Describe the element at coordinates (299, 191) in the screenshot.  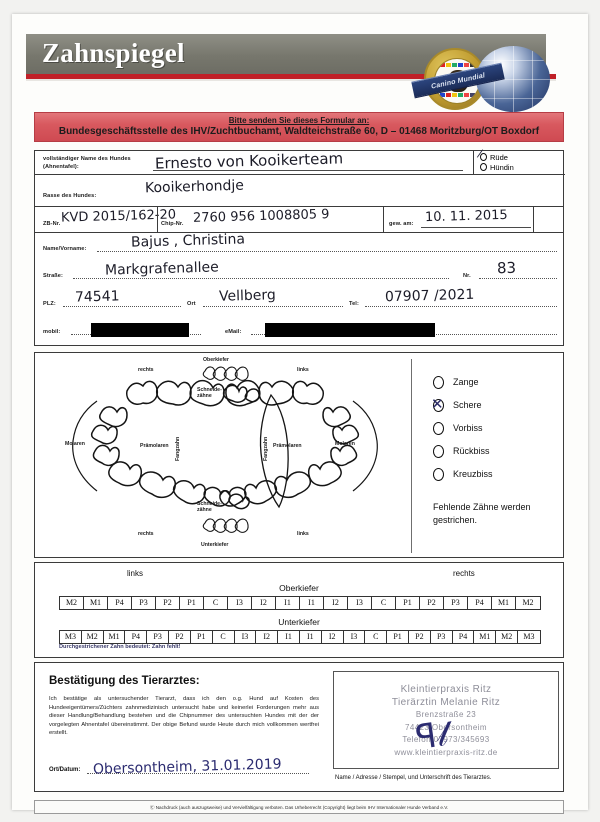
I see `breed-row` at that location.